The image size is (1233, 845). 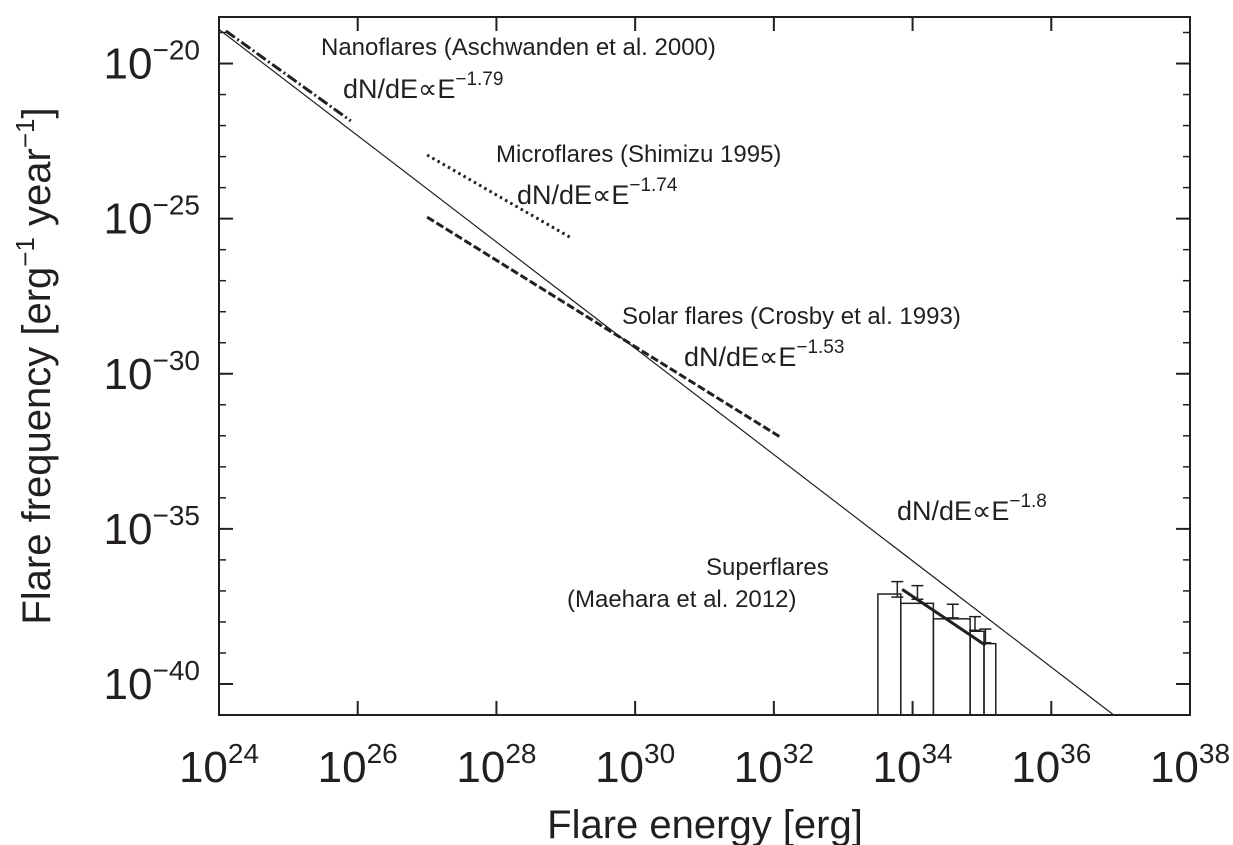 What do you see at coordinates (1075, 753) in the screenshot?
I see `x-tick-exp: 36` at bounding box center [1075, 753].